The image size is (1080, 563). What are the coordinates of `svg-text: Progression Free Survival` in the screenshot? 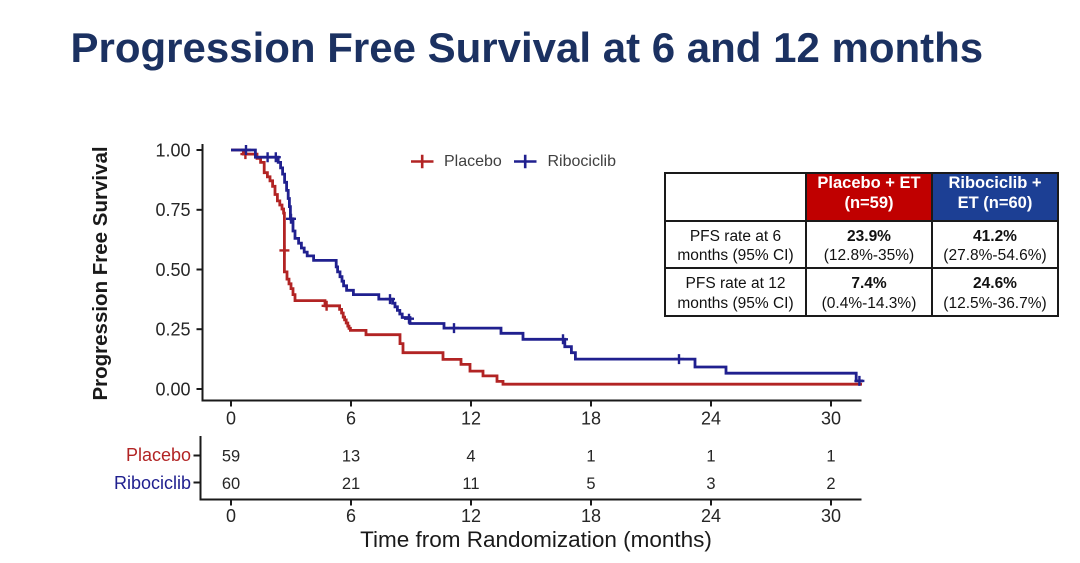 It's located at (100, 273).